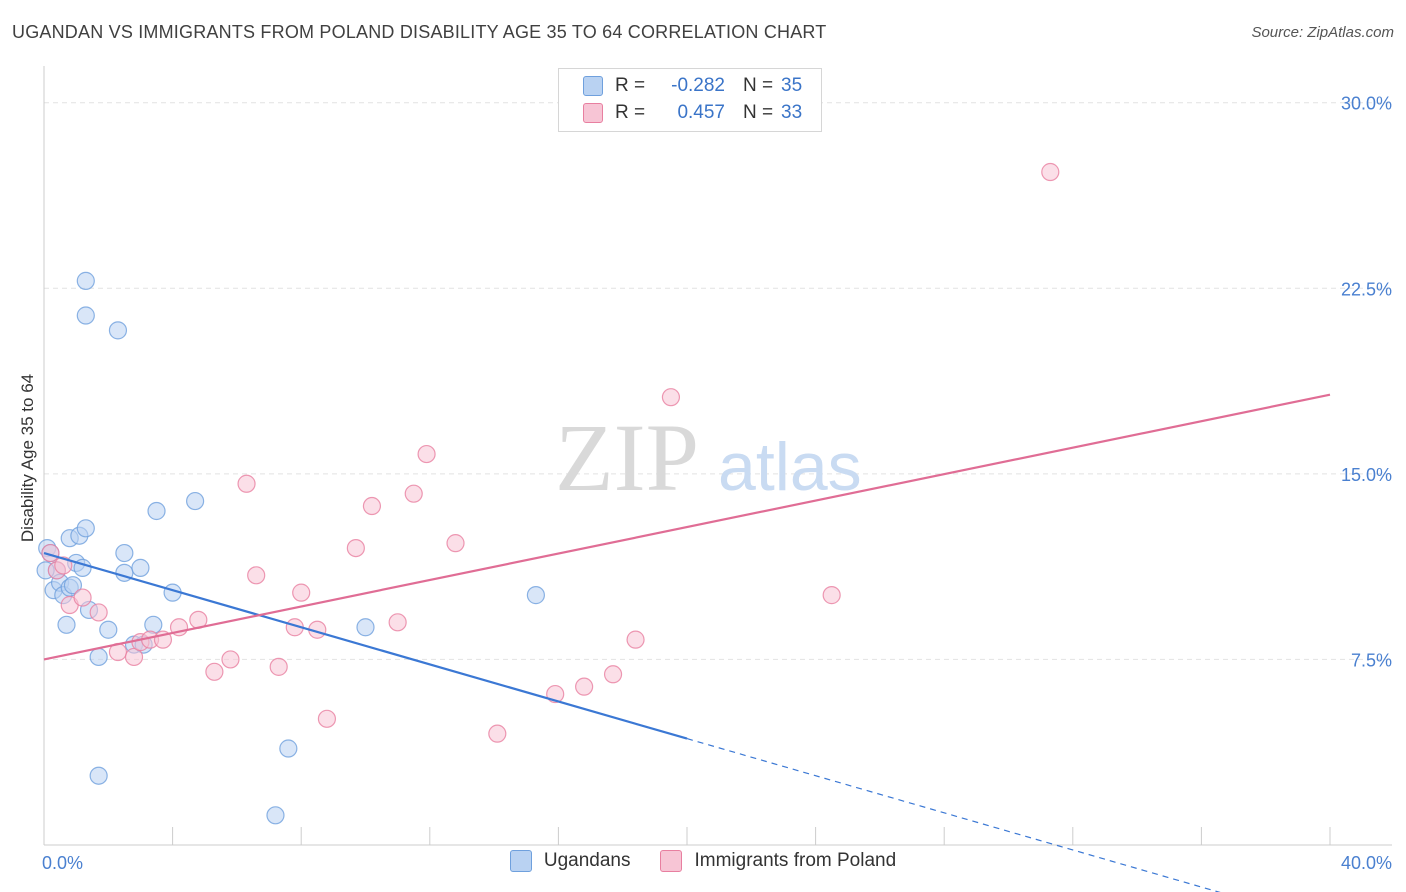 The width and height of the screenshot is (1406, 892). Describe the element at coordinates (1371, 660) in the screenshot. I see `y-tick-label: 7.5%` at that location.